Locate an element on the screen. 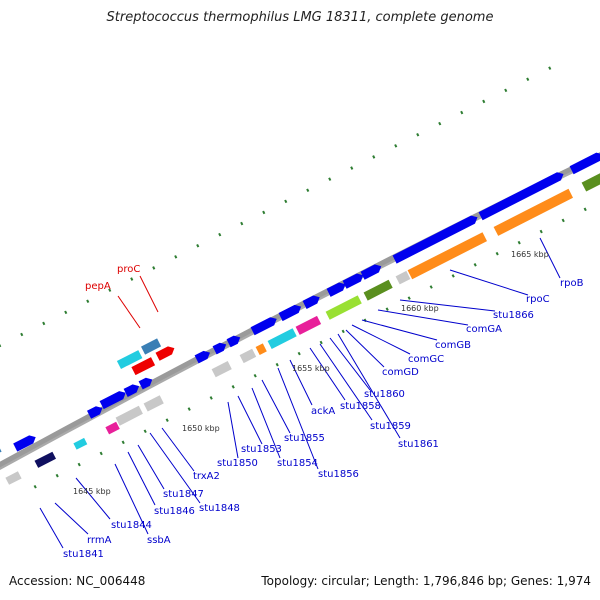  gene-stu1841 is located at coordinates (24, 443).